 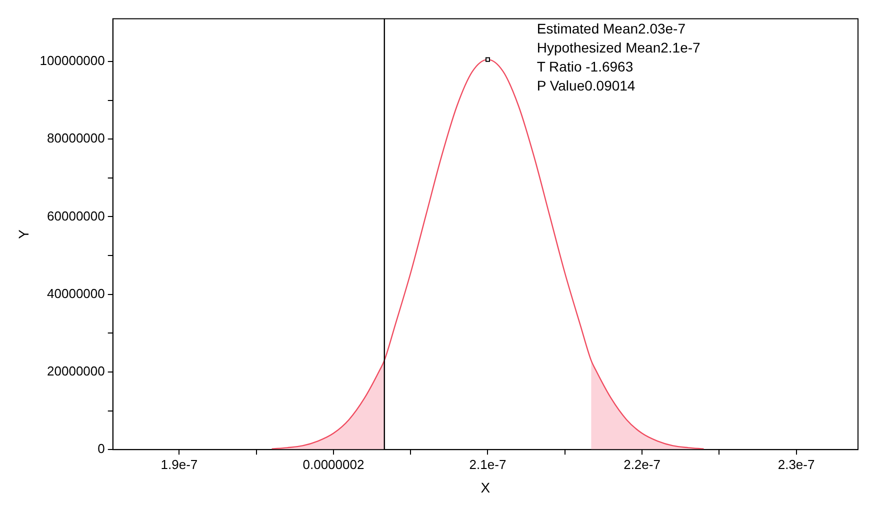 What do you see at coordinates (796, 464) in the screenshot?
I see `x-tick-label: 2.3e-7` at bounding box center [796, 464].